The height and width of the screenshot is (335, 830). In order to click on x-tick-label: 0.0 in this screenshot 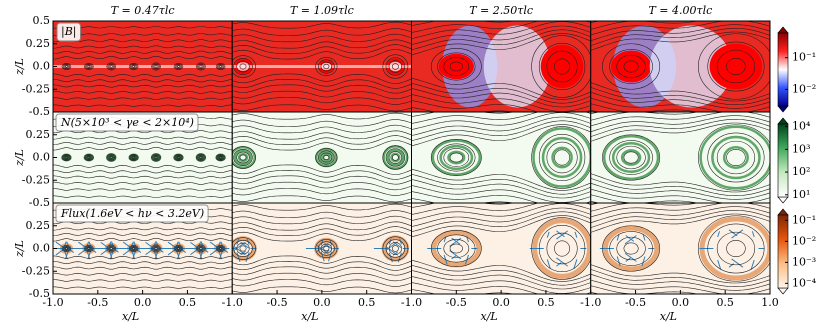, I will do `click(143, 302)`.